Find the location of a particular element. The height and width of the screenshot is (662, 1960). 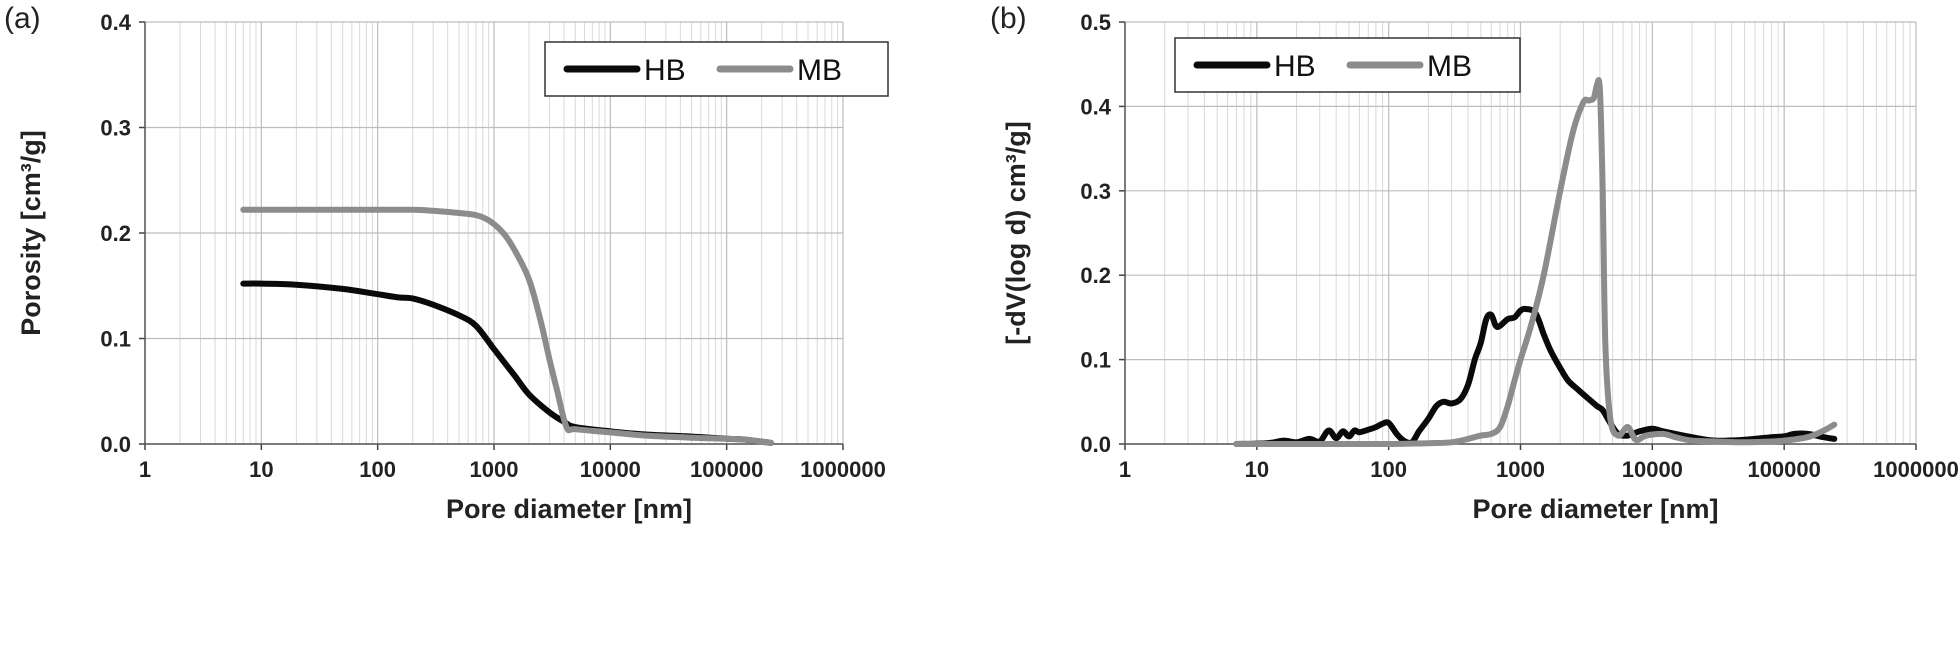

y-axis-title: Porosity [cm³/g] is located at coordinates (31, 233).